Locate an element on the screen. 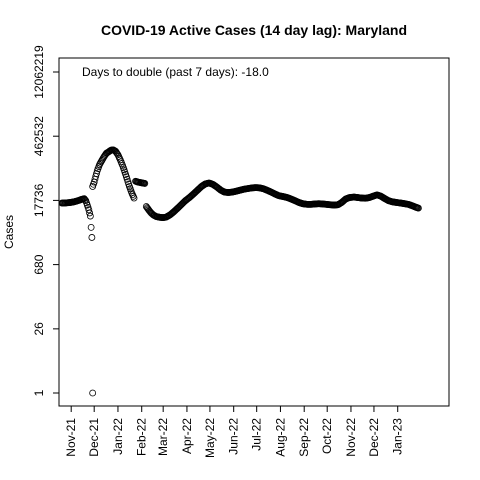 This screenshot has height=480, width=480. x-tick-label: Oct-22 is located at coordinates (327, 436).